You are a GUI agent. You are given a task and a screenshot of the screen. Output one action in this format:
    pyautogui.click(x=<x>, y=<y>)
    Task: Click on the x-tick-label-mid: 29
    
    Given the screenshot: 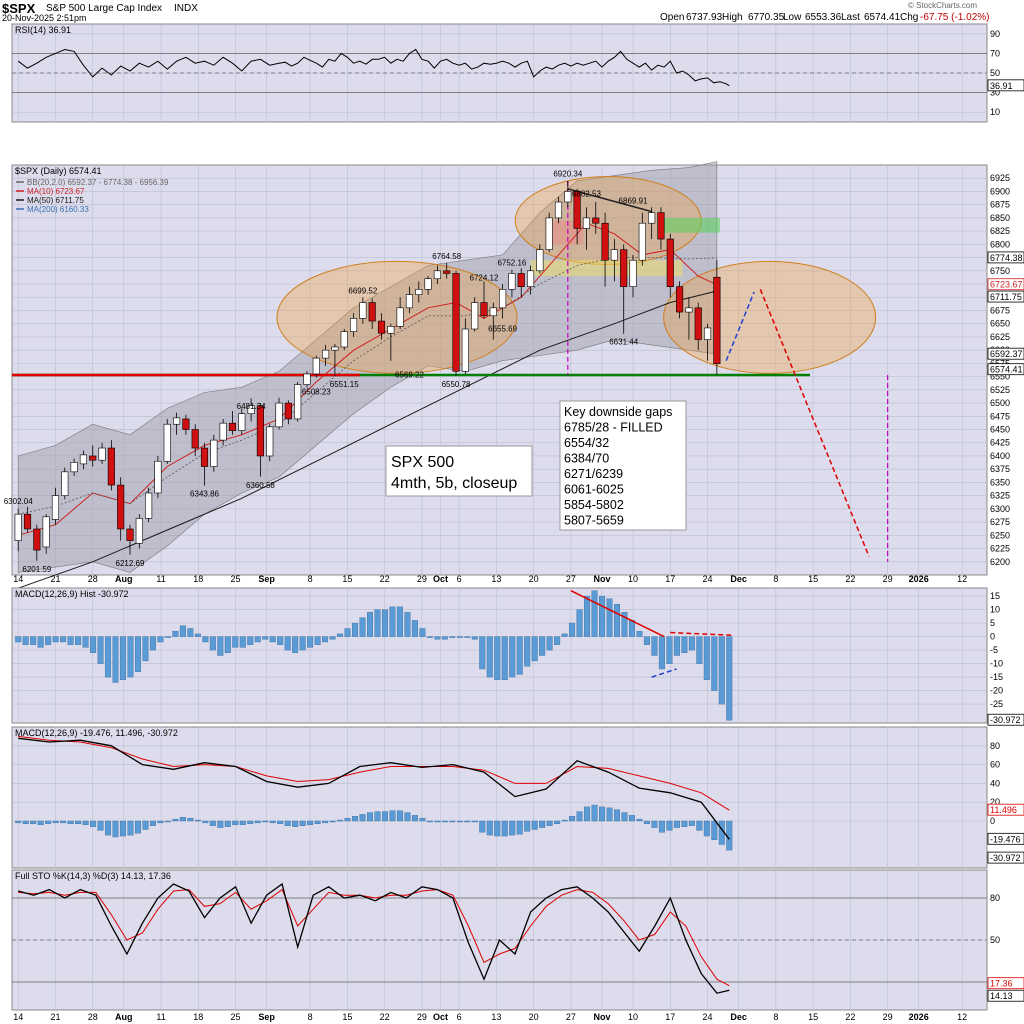 What is the action you would take?
    pyautogui.click(x=888, y=579)
    